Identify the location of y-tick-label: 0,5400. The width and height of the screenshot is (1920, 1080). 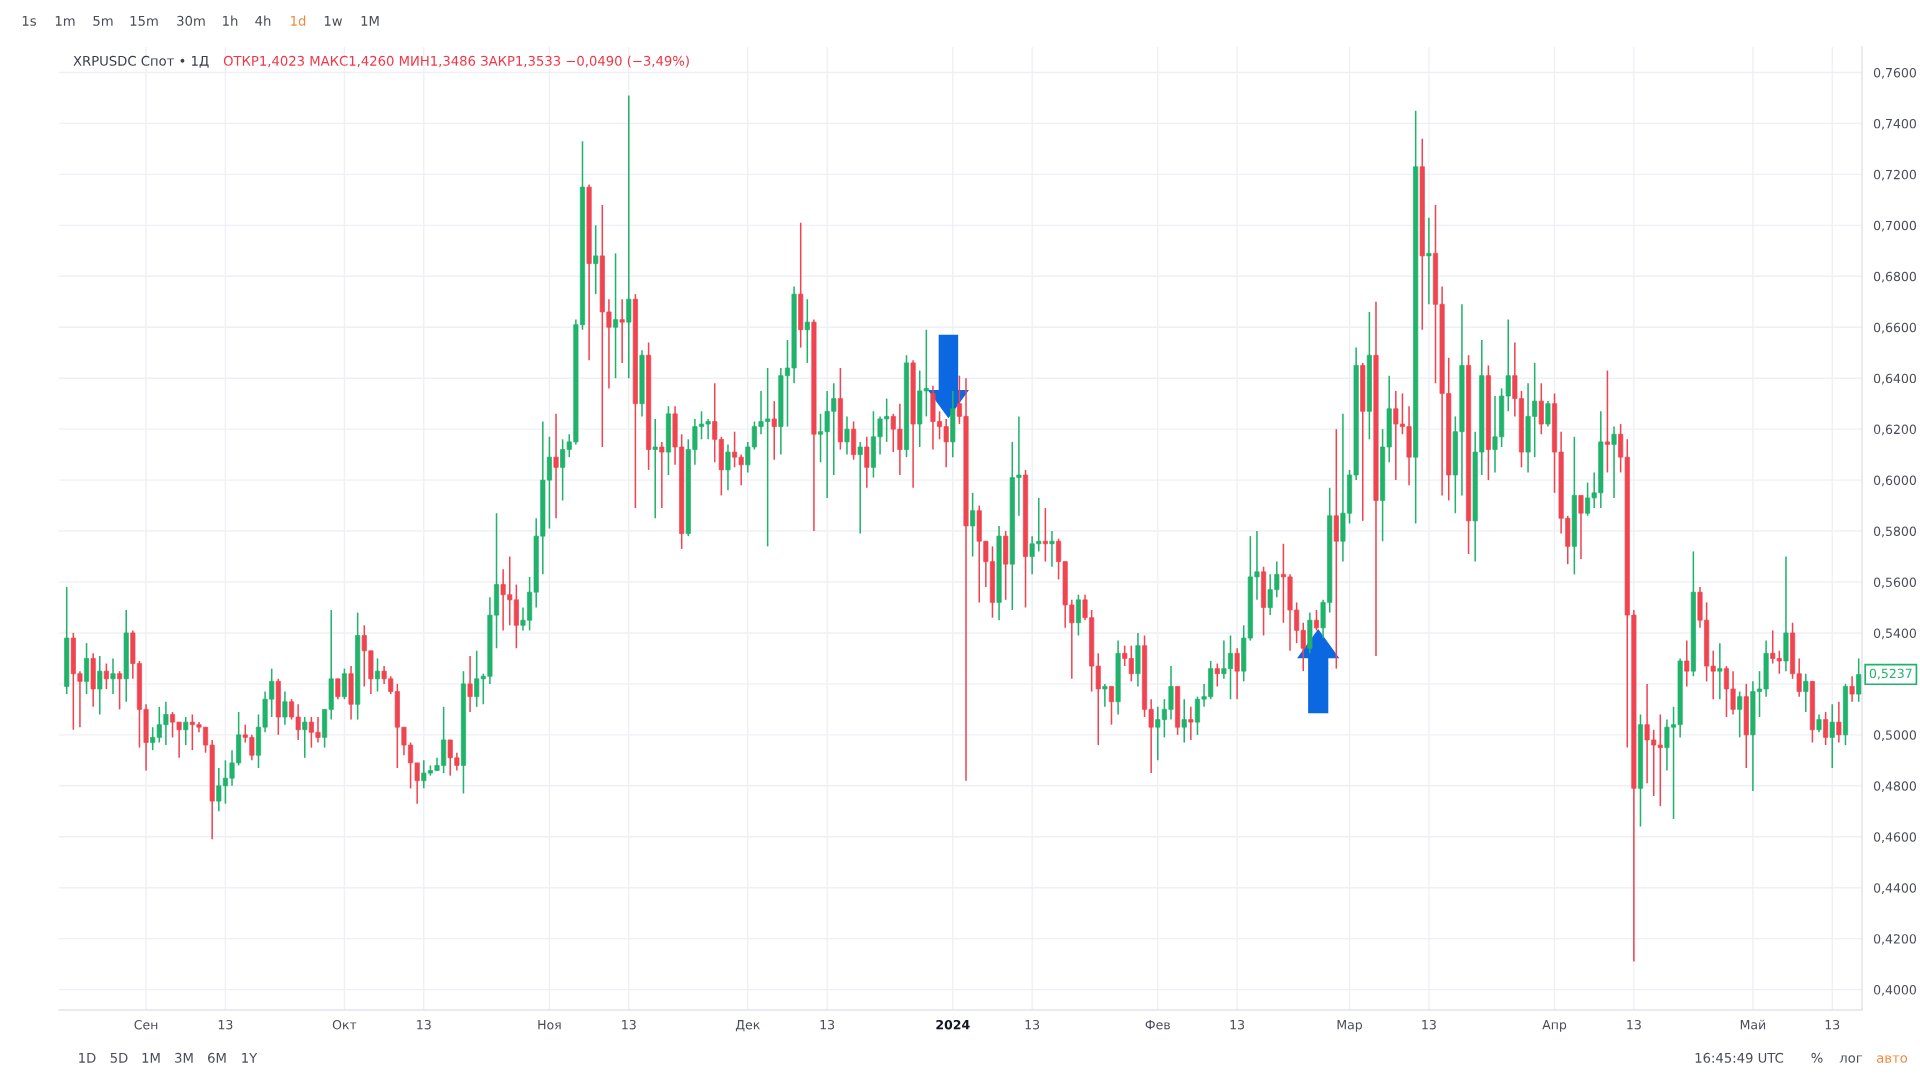
(1895, 634).